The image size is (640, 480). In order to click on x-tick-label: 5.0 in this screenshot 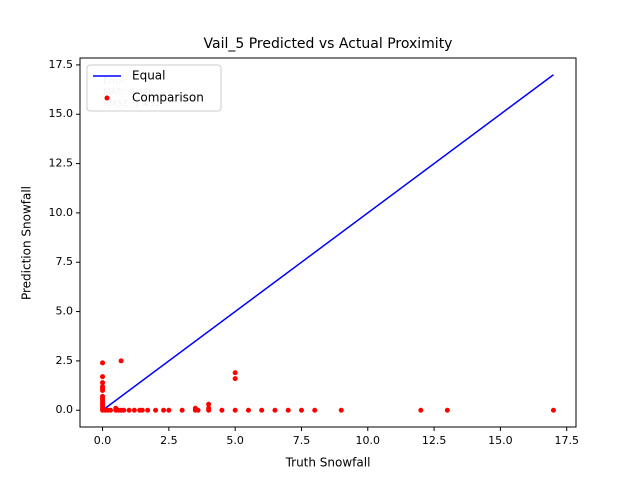, I will do `click(235, 440)`.